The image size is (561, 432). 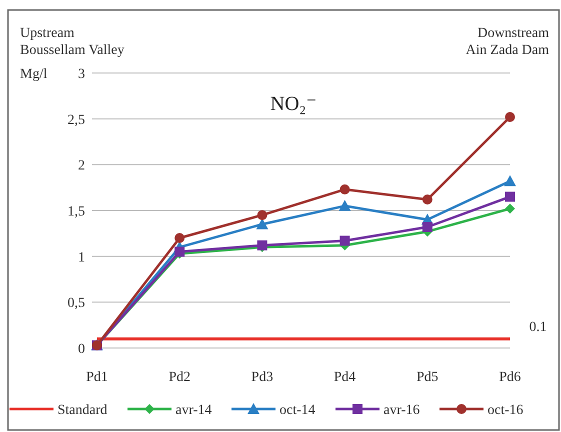 I want to click on y-tick-label: 1, so click(x=81, y=258).